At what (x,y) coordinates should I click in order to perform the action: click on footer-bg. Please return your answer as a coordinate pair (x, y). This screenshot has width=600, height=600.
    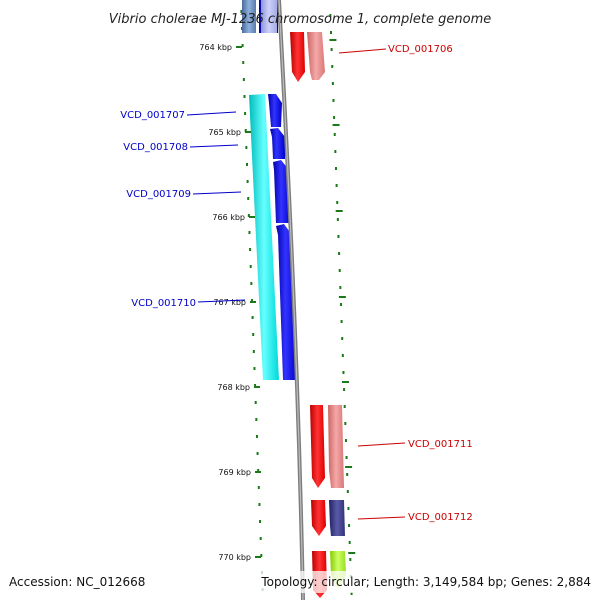
    Looking at the image, I should click on (300, 582).